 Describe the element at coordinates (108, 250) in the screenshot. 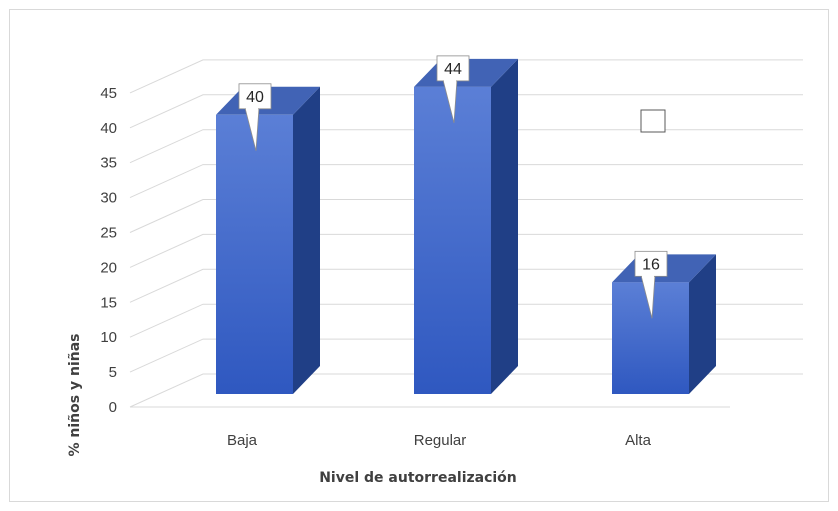

I see `y-axis-ticks: 0 5 10 15 20 25 30 35 40 45` at that location.